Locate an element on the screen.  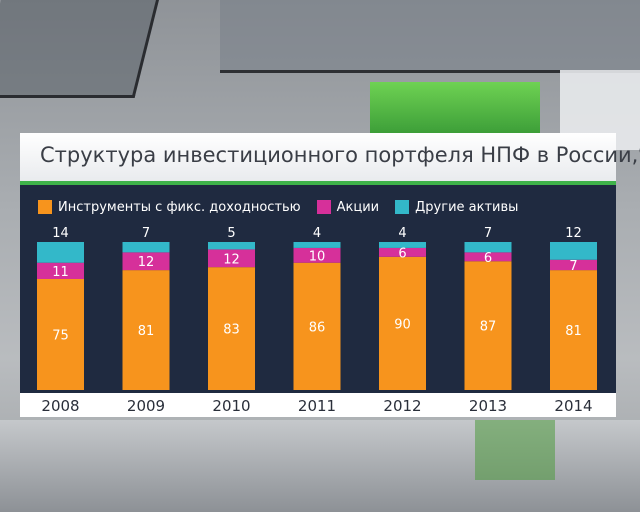
data-label-2010-series-2: 5 is located at coordinates (231, 233).